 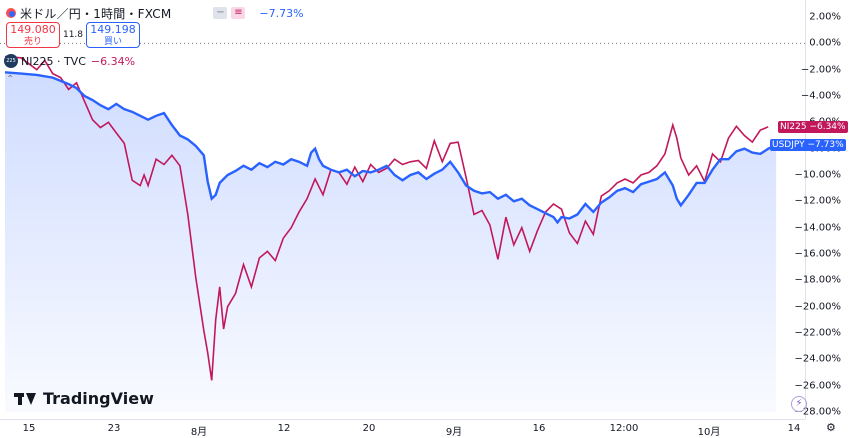 What do you see at coordinates (817, 386) in the screenshot?
I see `y-tick-label: −26.00%` at bounding box center [817, 386].